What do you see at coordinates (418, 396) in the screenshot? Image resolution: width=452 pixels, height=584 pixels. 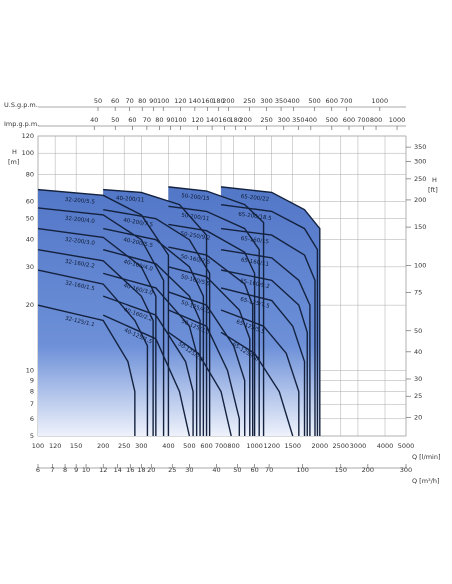 I see `y2-tick-label: 25` at bounding box center [418, 396].